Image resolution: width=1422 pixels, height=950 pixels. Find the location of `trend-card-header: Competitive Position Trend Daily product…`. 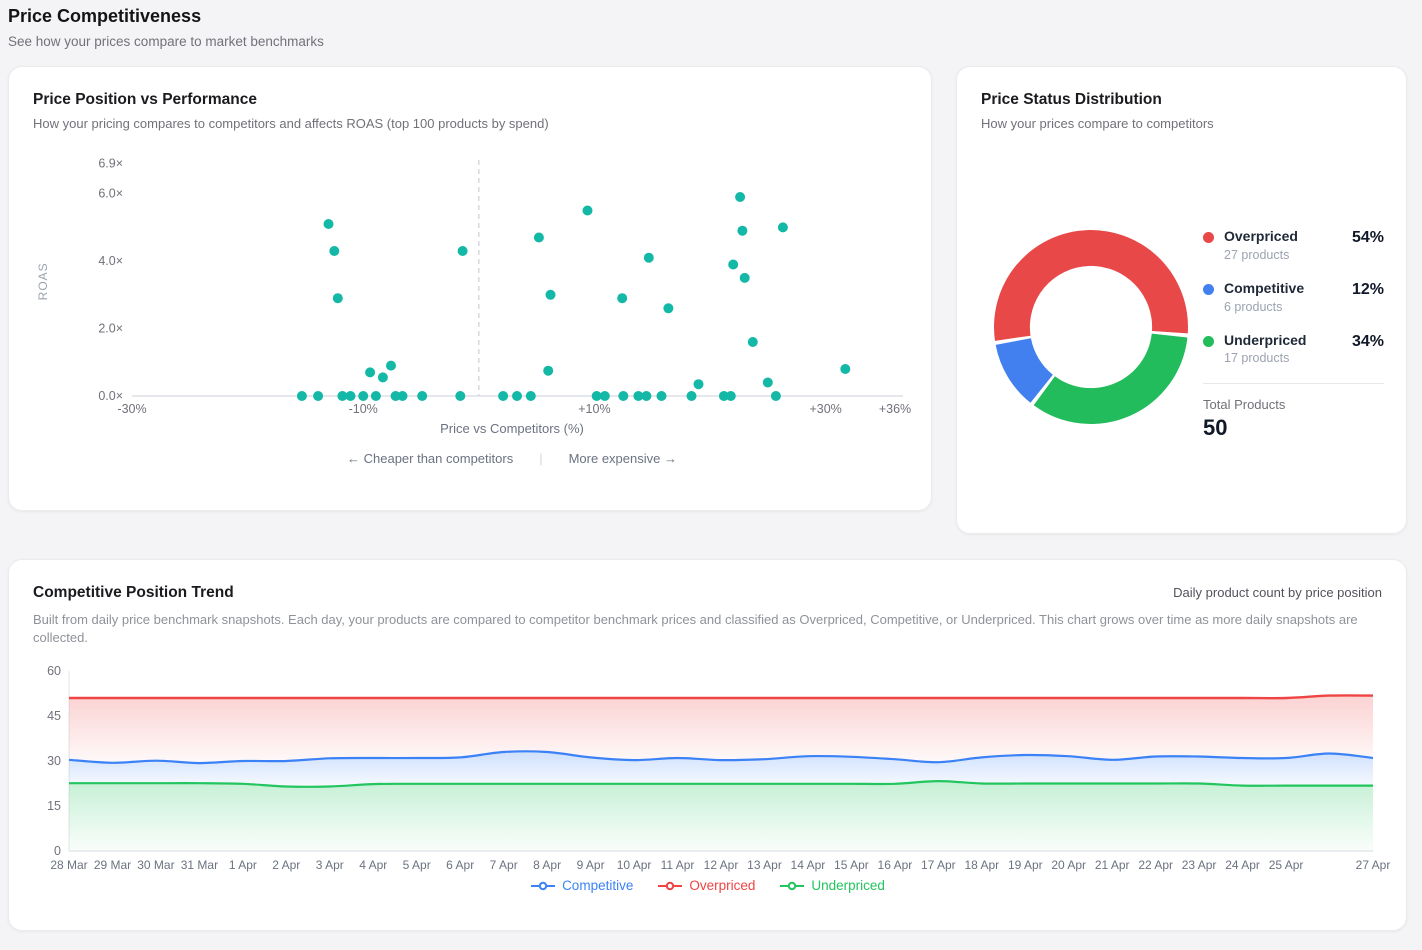

trend-card-header: Competitive Position Trend Daily product… is located at coordinates (707, 593).